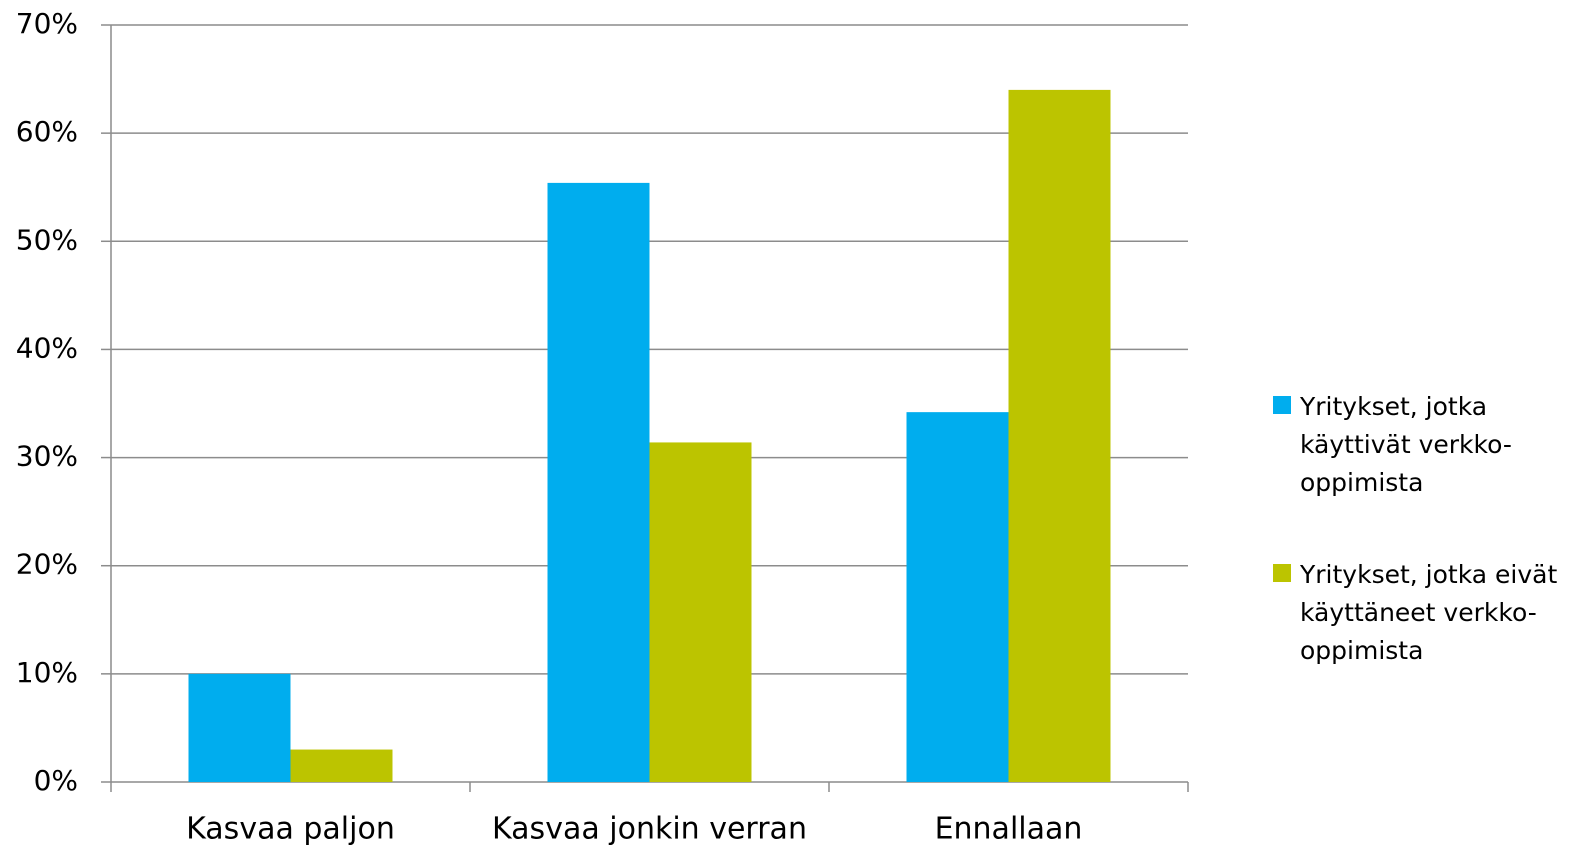 Image resolution: width=1589 pixels, height=858 pixels. I want to click on y-tick-label: 50%, so click(47, 239).